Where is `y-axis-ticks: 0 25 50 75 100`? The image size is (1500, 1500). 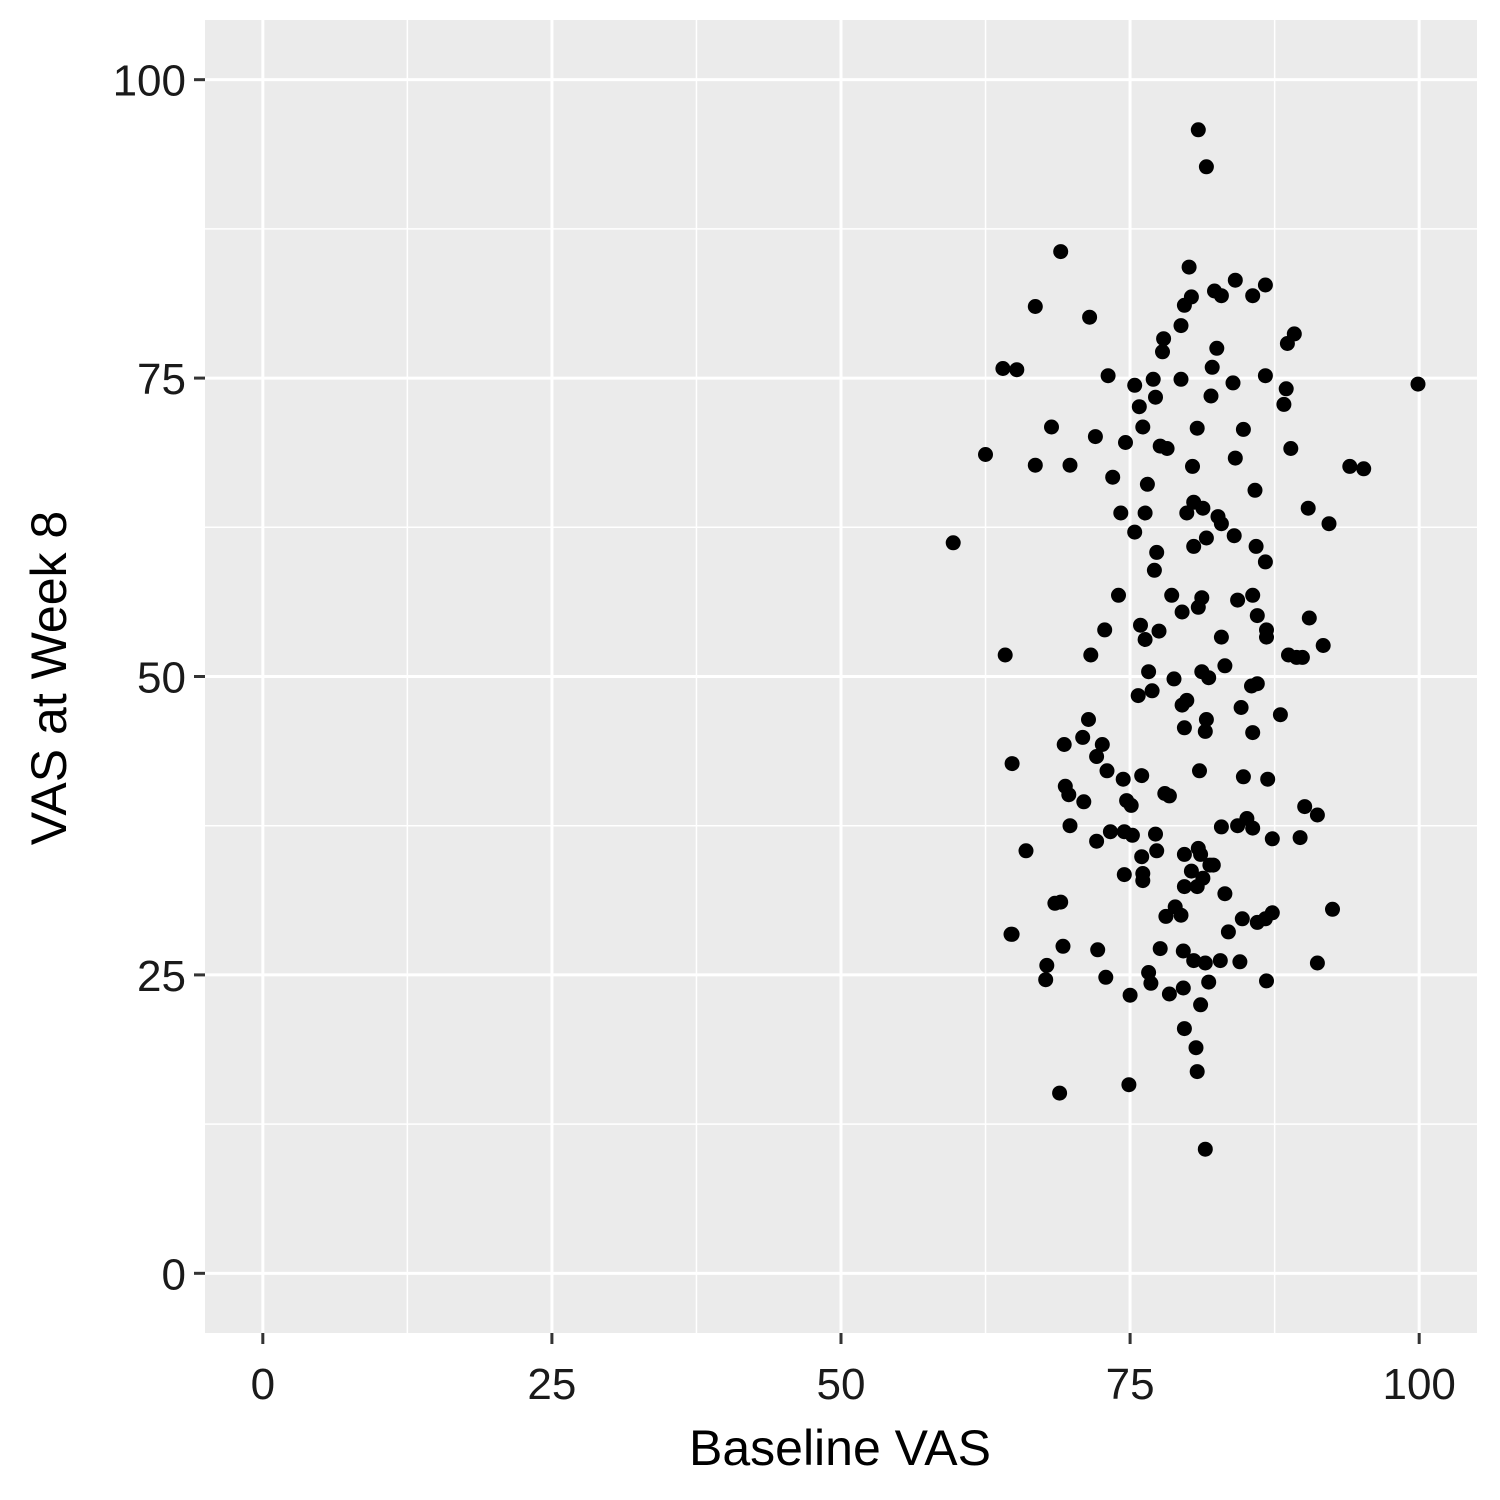 y-axis-ticks: 0 25 50 75 100 is located at coordinates (159, 678).